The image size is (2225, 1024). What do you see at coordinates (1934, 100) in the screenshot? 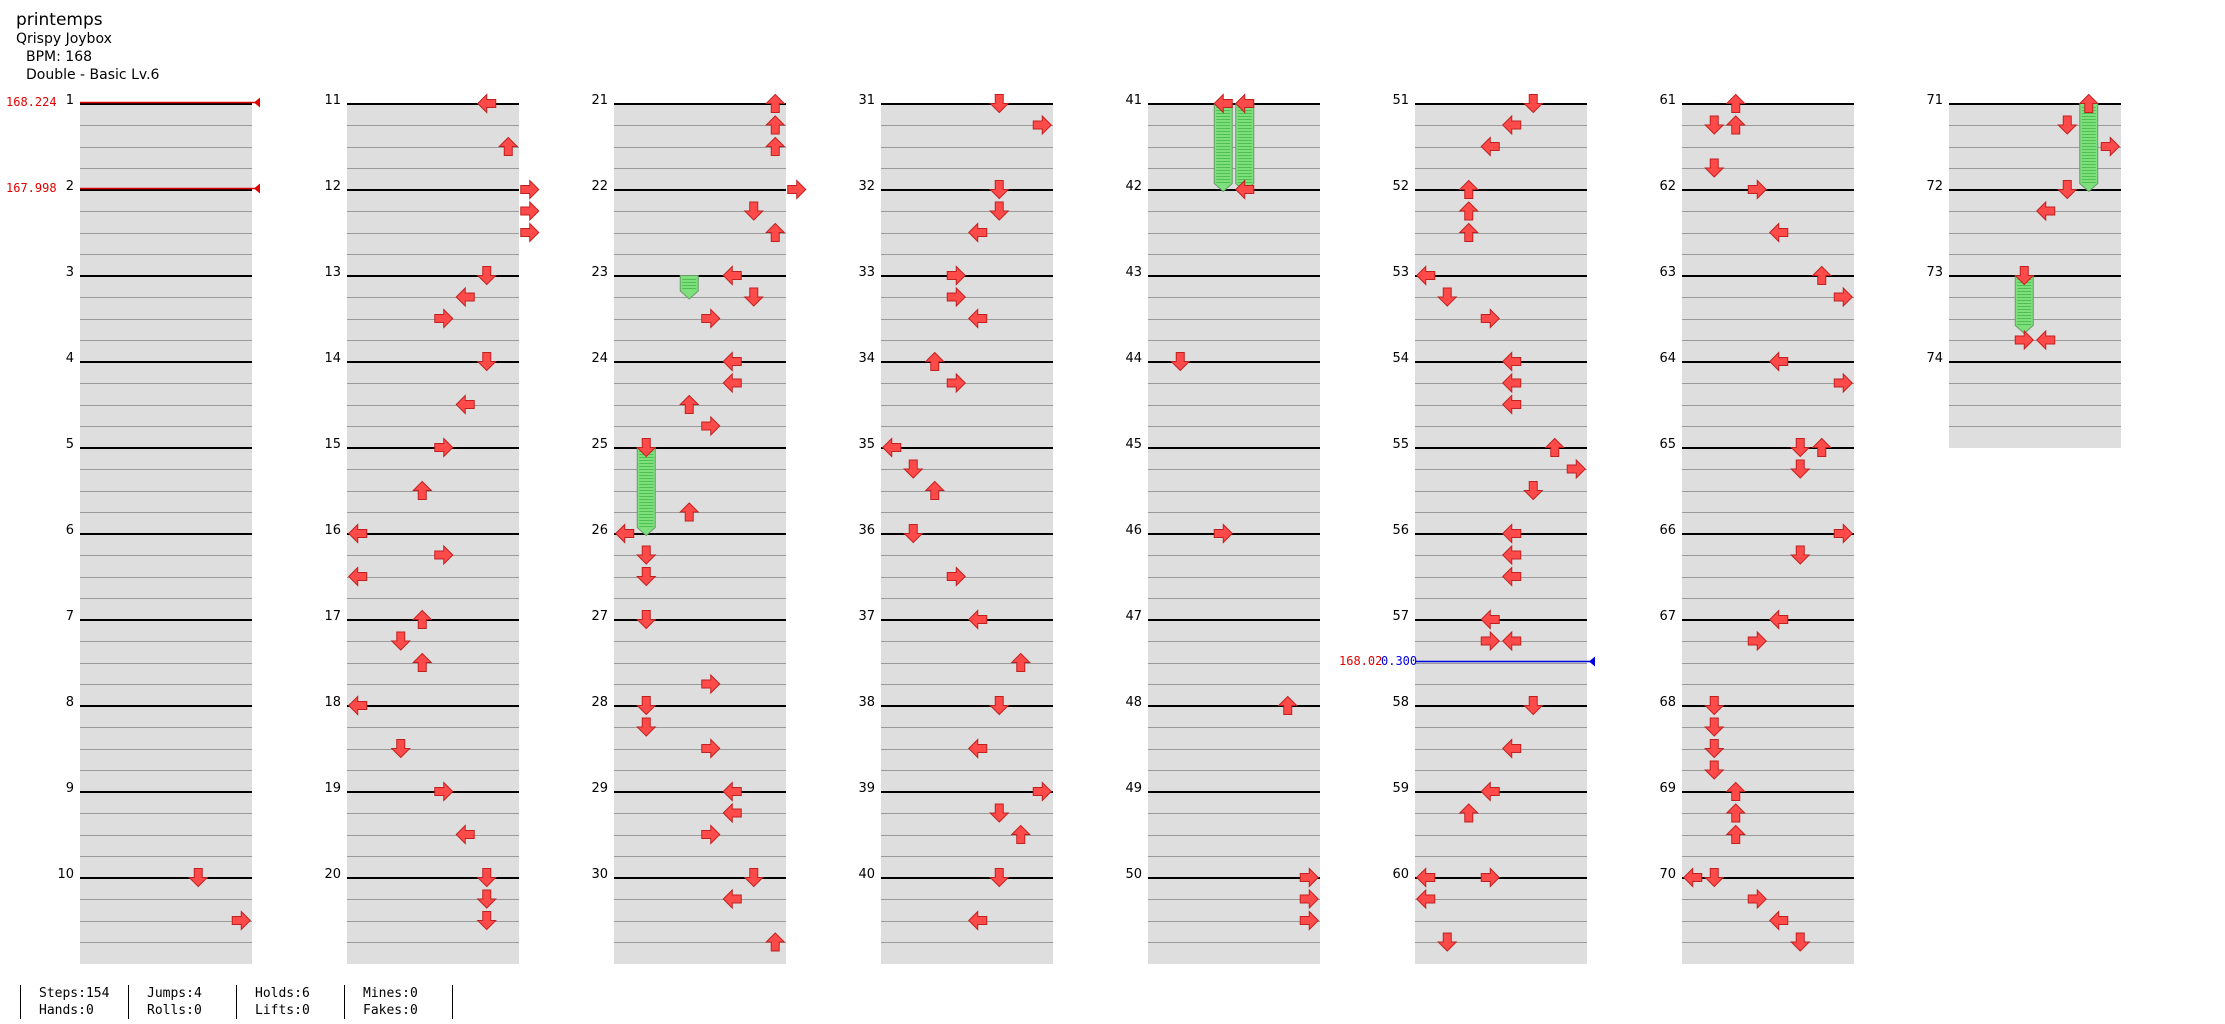
I see `measure-number: 71` at bounding box center [1934, 100].